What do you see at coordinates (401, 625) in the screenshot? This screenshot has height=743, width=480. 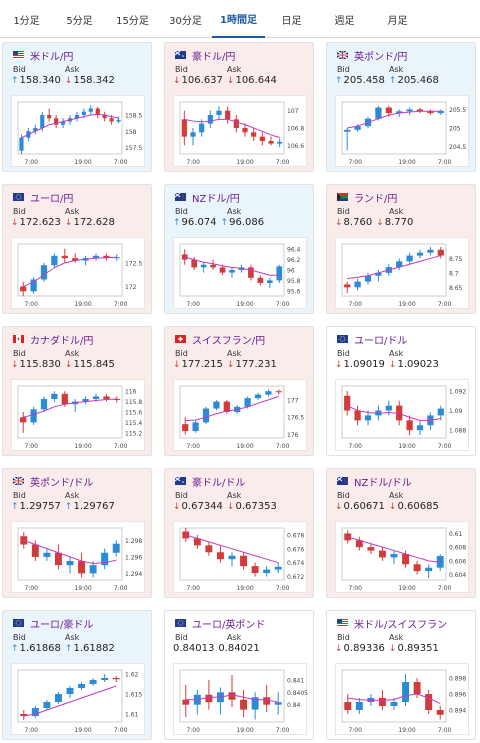 I see `pair-title: 米ドル/スイスフラン` at bounding box center [401, 625].